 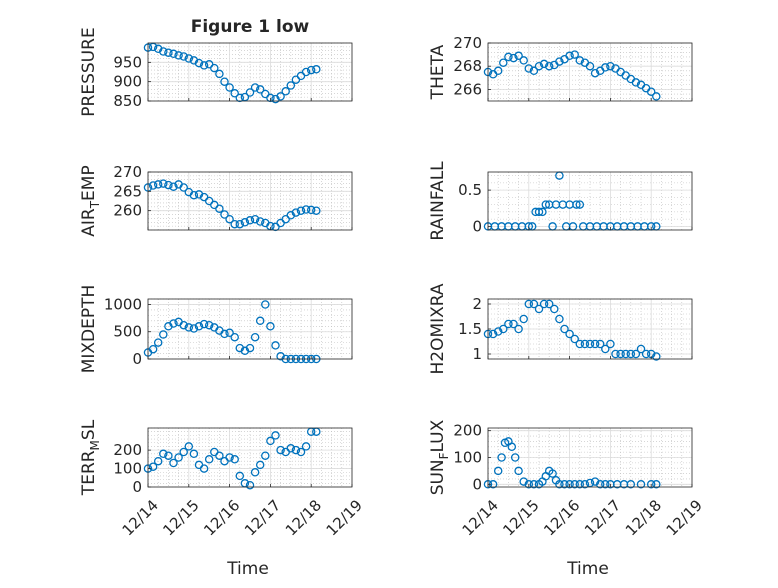 I want to click on y-tick-label: 500, so click(x=127, y=332).